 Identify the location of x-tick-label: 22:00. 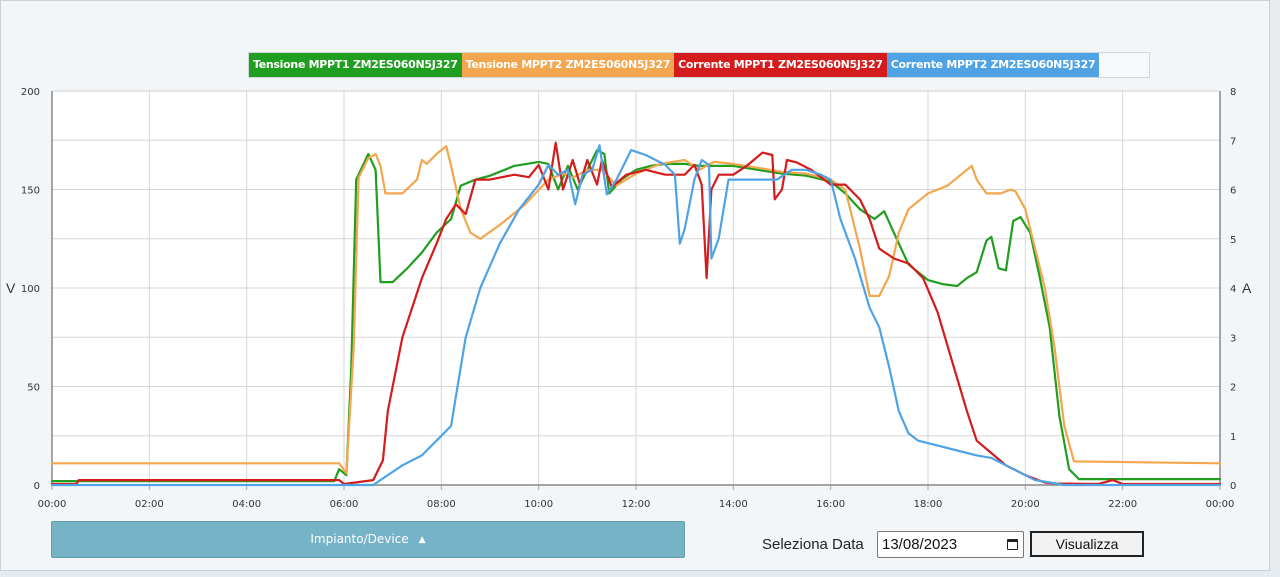
(1122, 504).